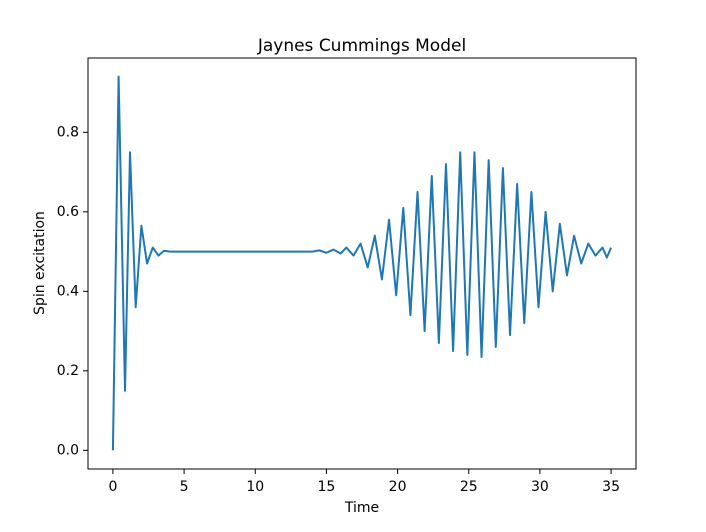 This screenshot has width=706, height=532. Describe the element at coordinates (112, 487) in the screenshot. I see `x-tick-label: 0` at that location.